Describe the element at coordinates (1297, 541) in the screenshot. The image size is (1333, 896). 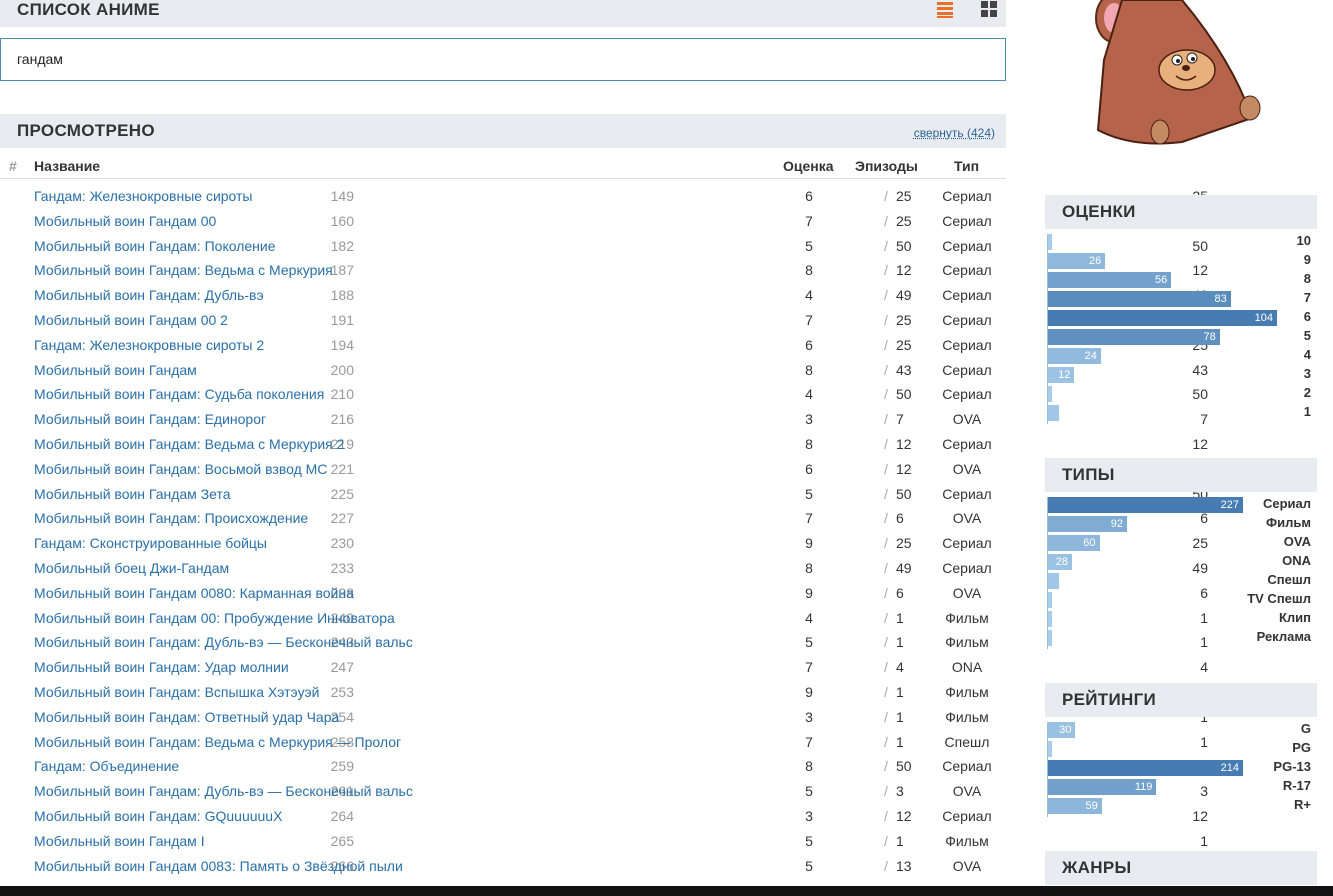
I see `bar-label: OVA` at that location.